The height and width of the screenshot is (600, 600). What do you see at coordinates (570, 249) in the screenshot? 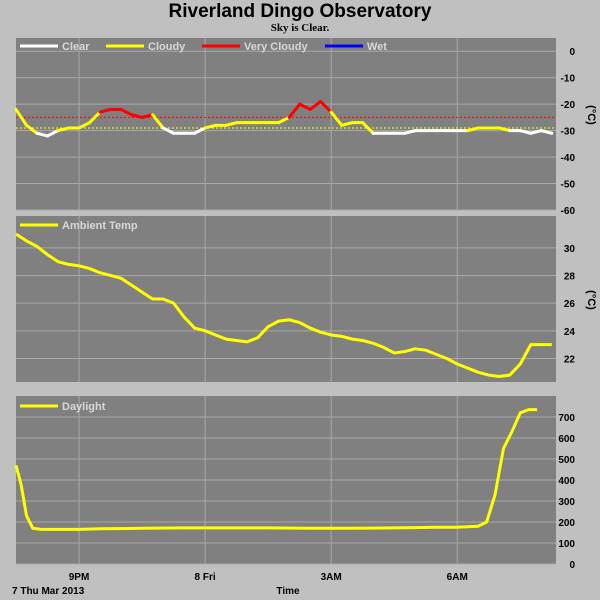
I see `y-tick-label: 30` at bounding box center [570, 249].